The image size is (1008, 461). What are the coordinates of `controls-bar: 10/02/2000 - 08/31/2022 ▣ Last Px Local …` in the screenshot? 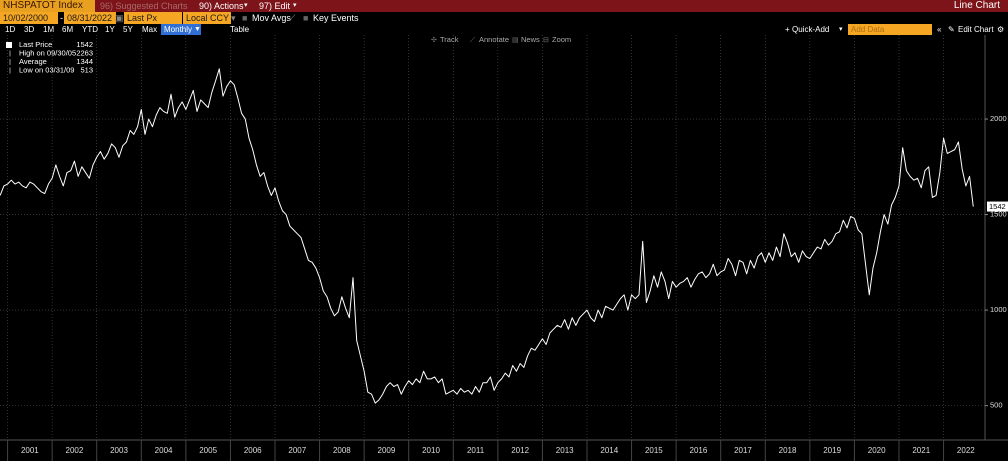 It's located at (504, 18).